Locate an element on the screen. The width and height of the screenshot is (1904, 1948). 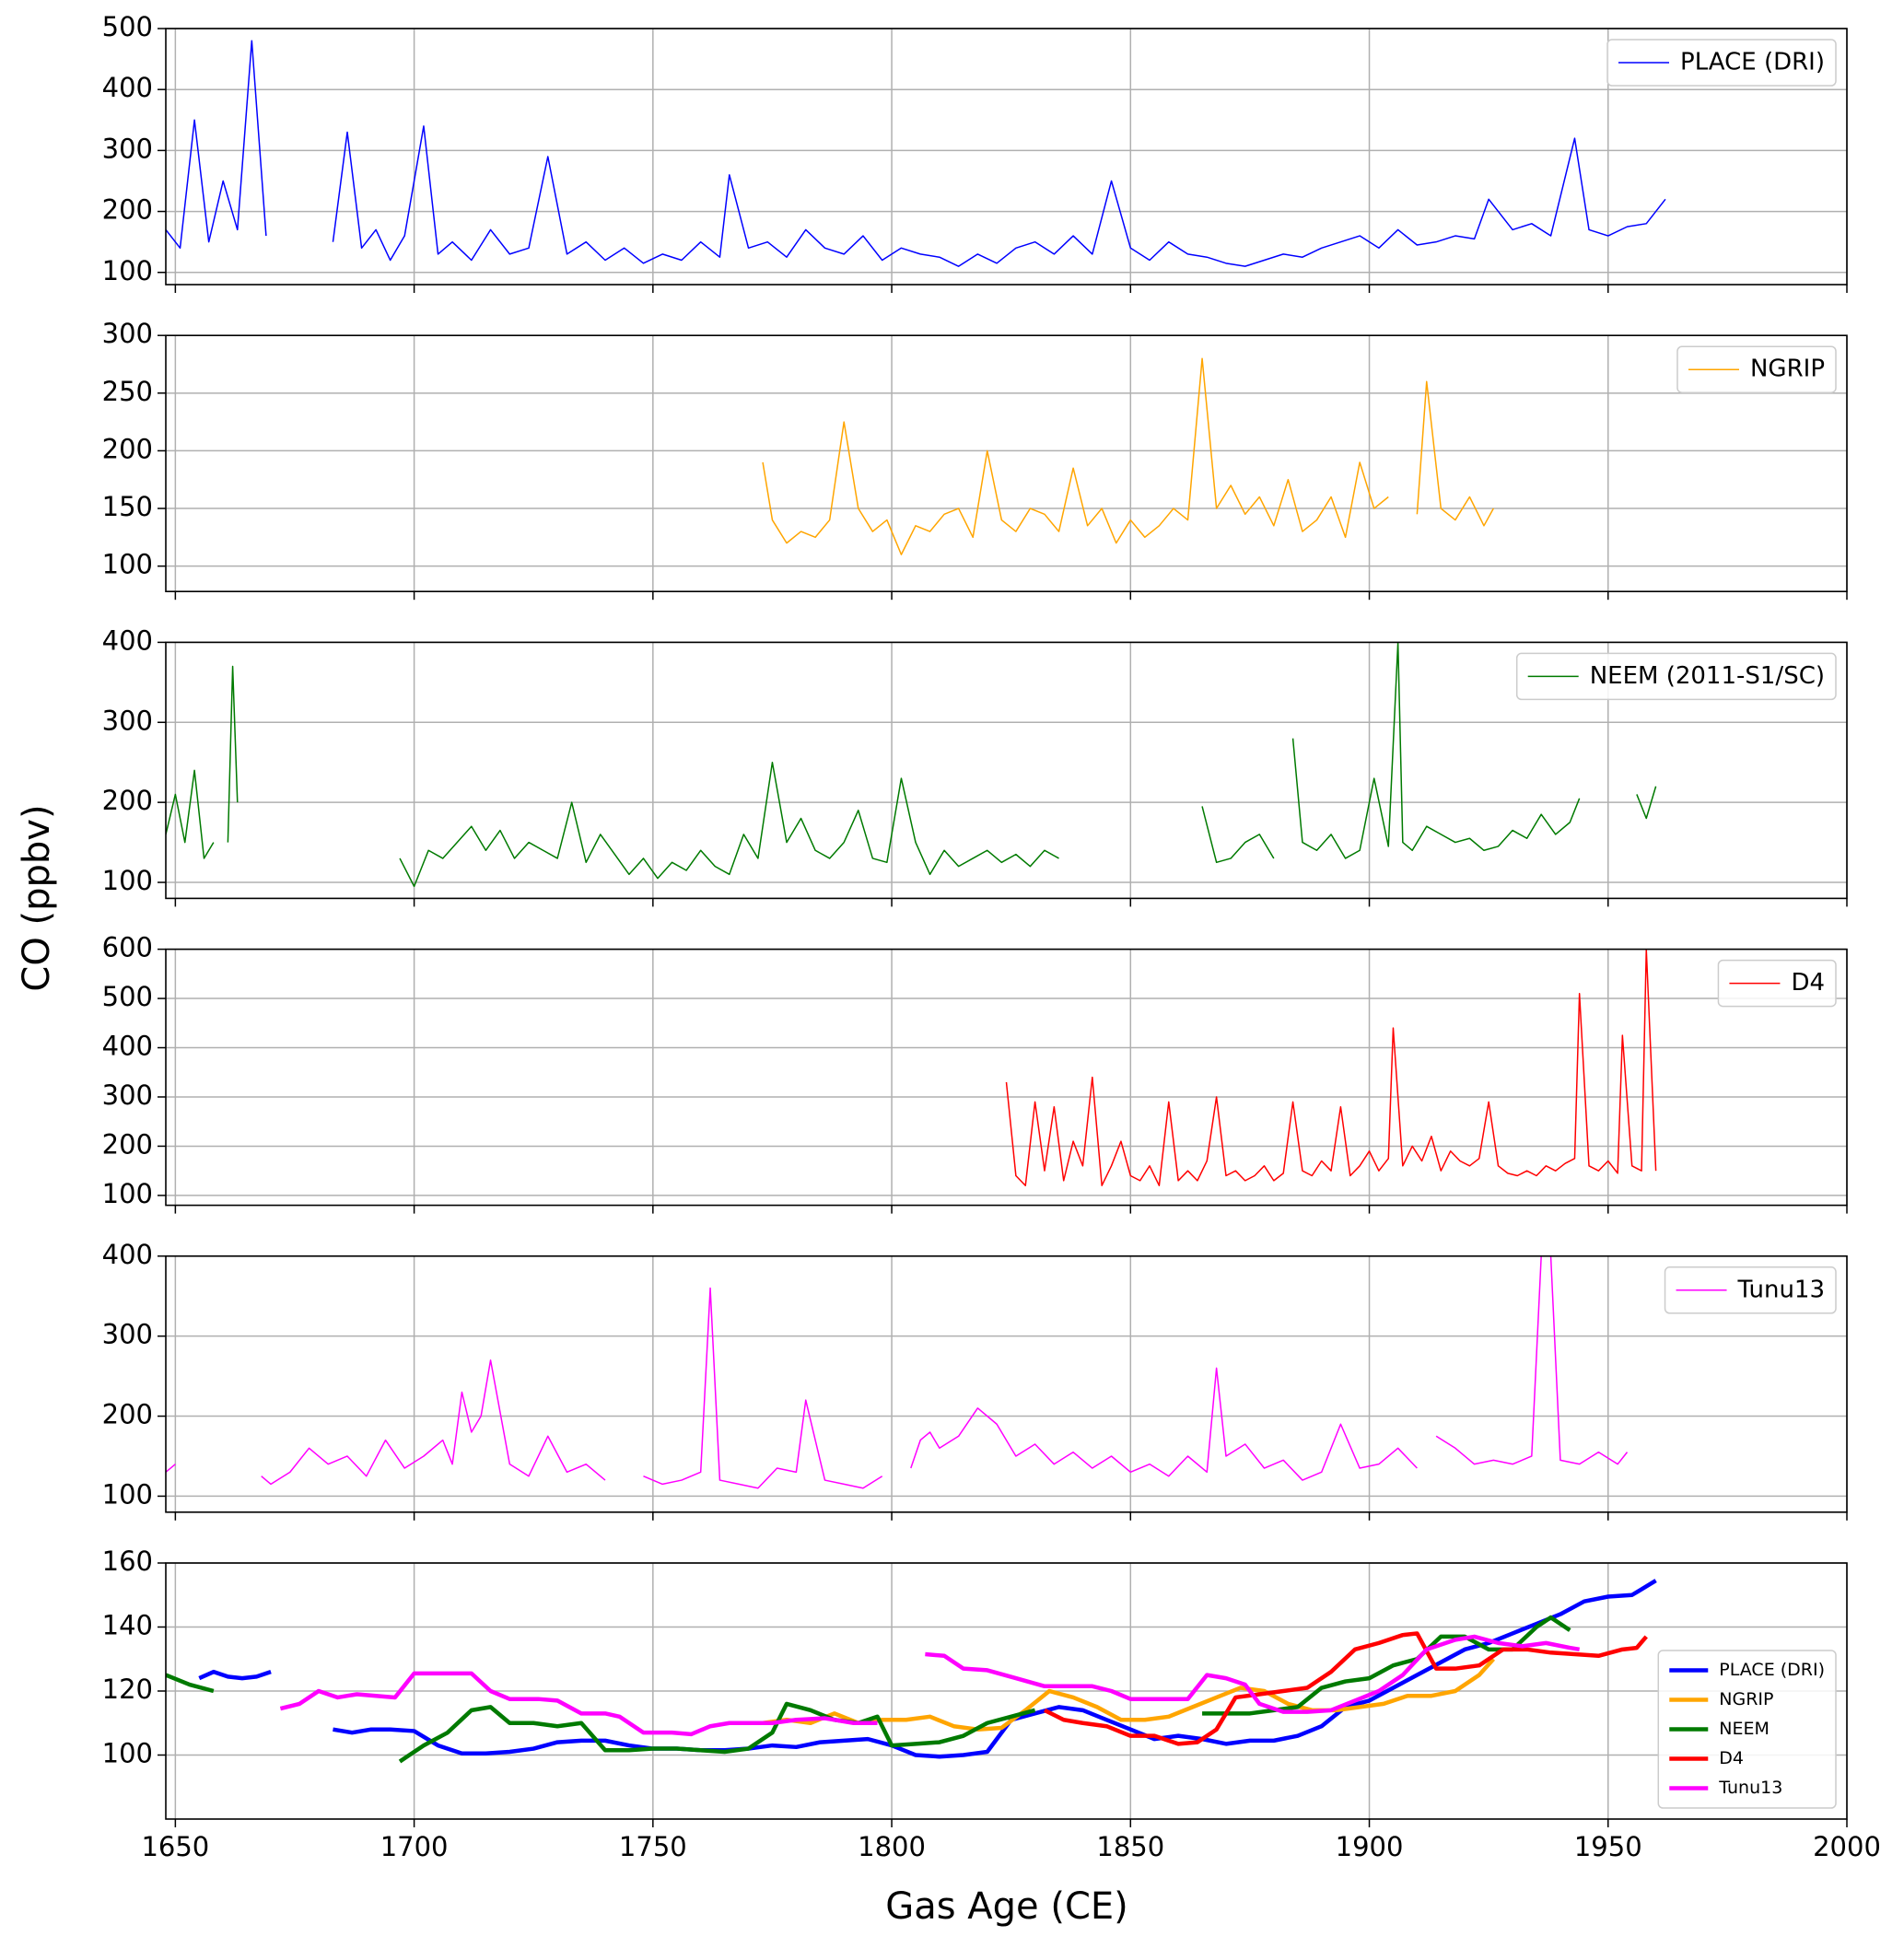
x-tick-label: 1650 is located at coordinates (175, 1846).